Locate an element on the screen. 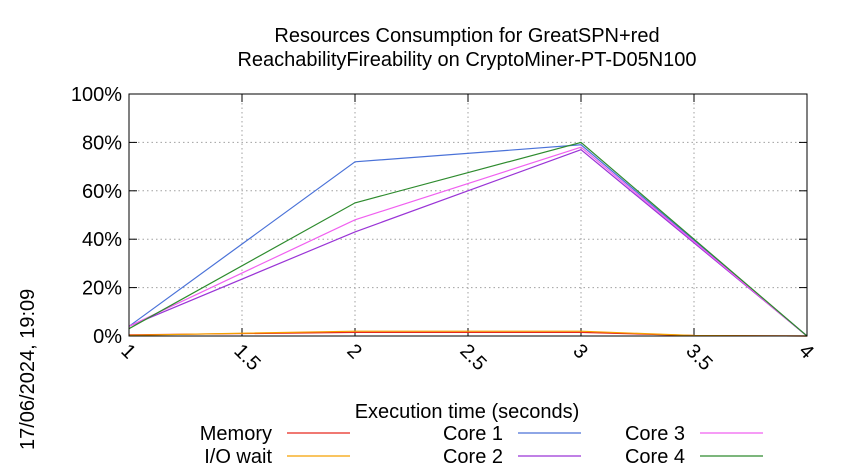  x-tick-label: 3 is located at coordinates (579, 351).